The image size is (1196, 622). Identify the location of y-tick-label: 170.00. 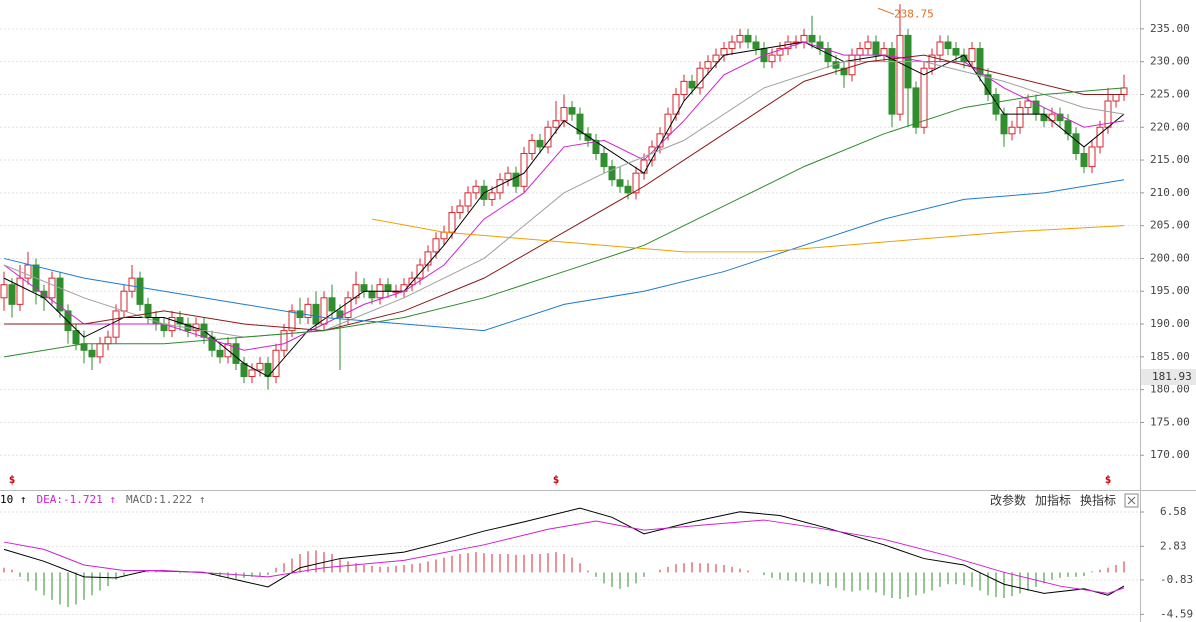
(1170, 454).